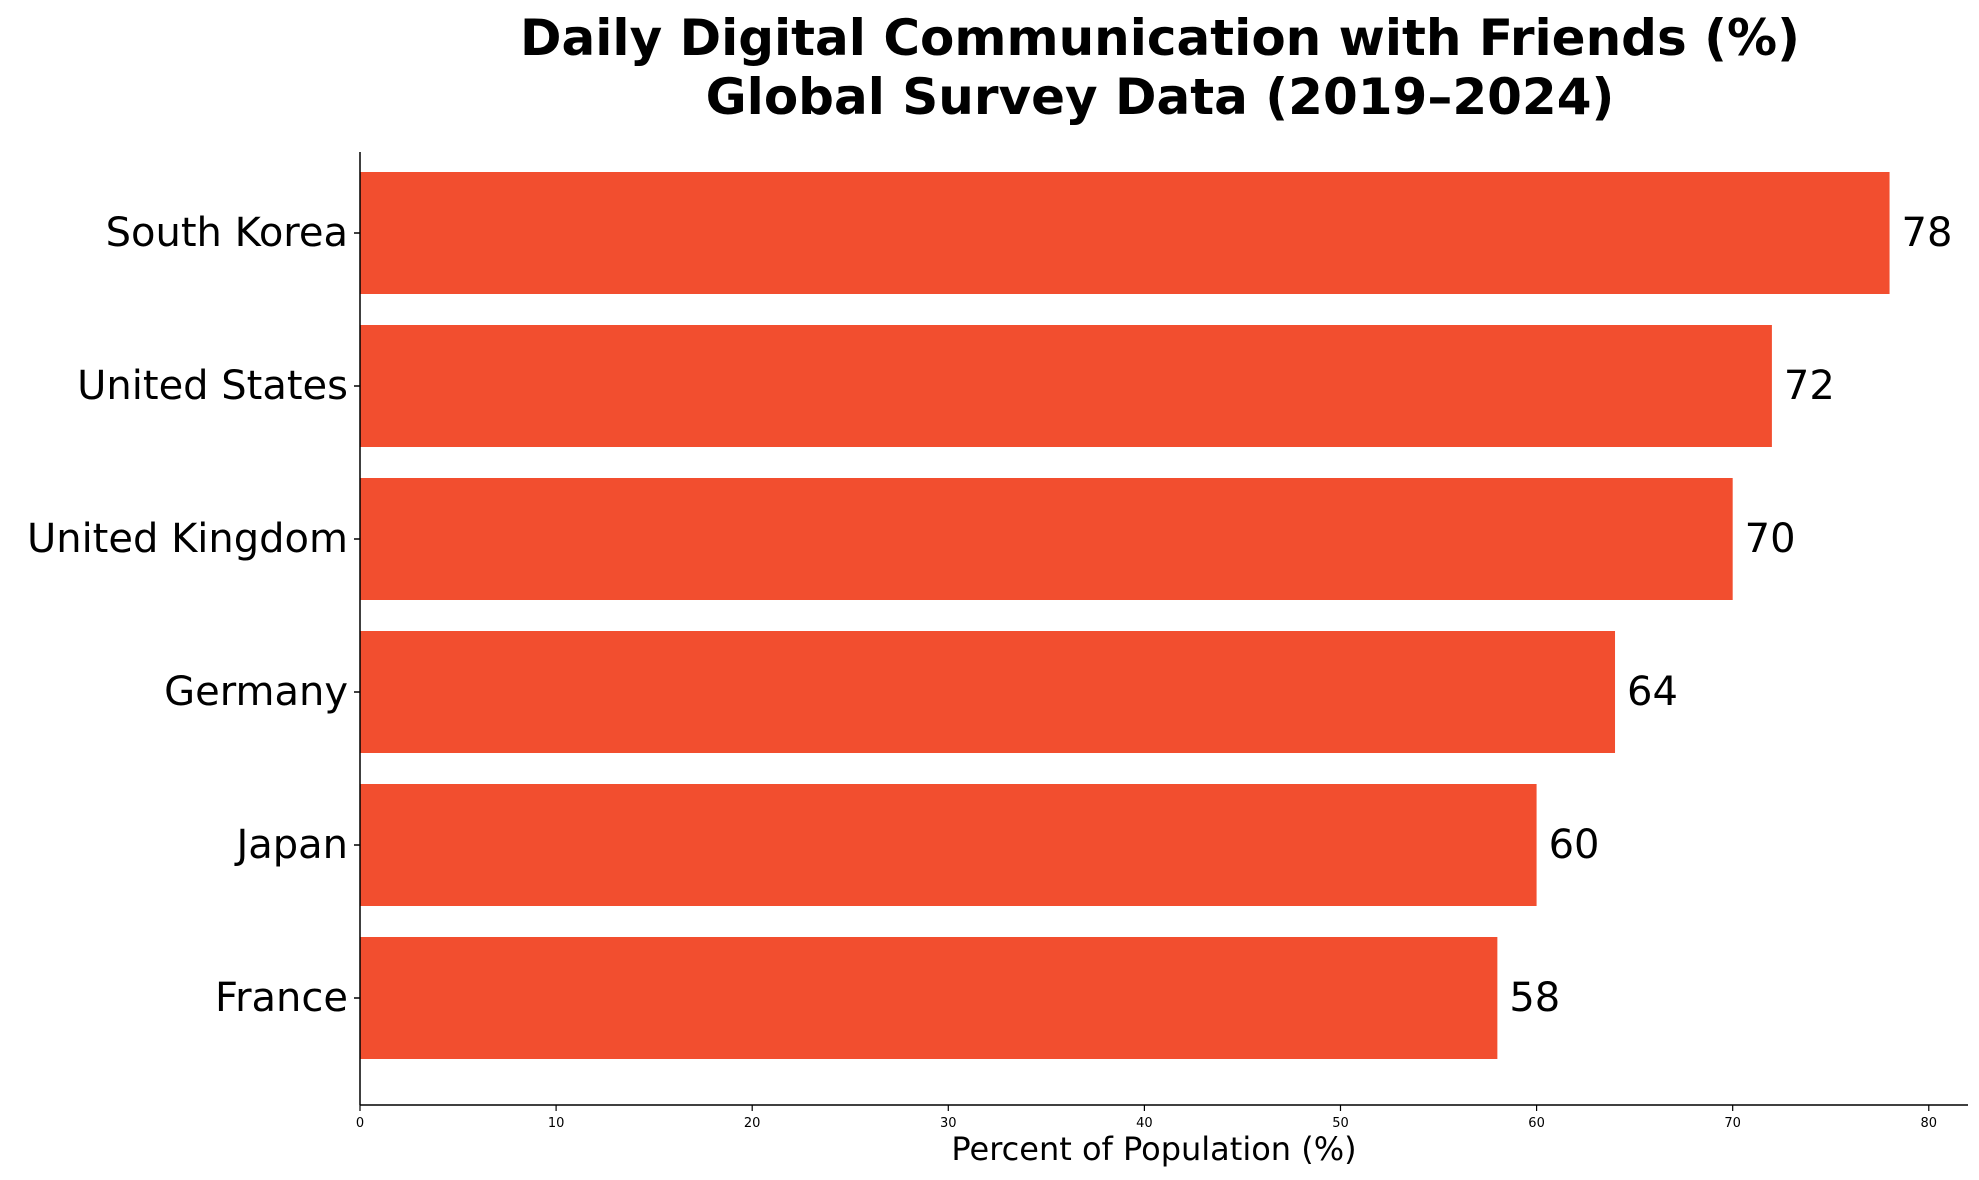 The image size is (1979, 1180). I want to click on x-axis-label: Percent of Population (%), so click(1153, 1149).